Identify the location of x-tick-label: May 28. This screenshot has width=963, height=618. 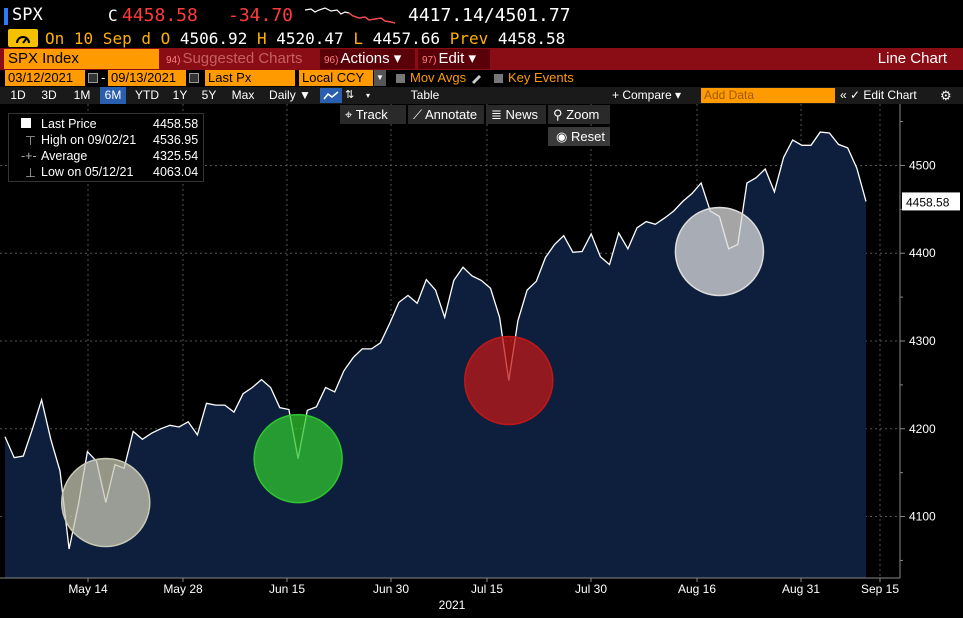
(183, 589).